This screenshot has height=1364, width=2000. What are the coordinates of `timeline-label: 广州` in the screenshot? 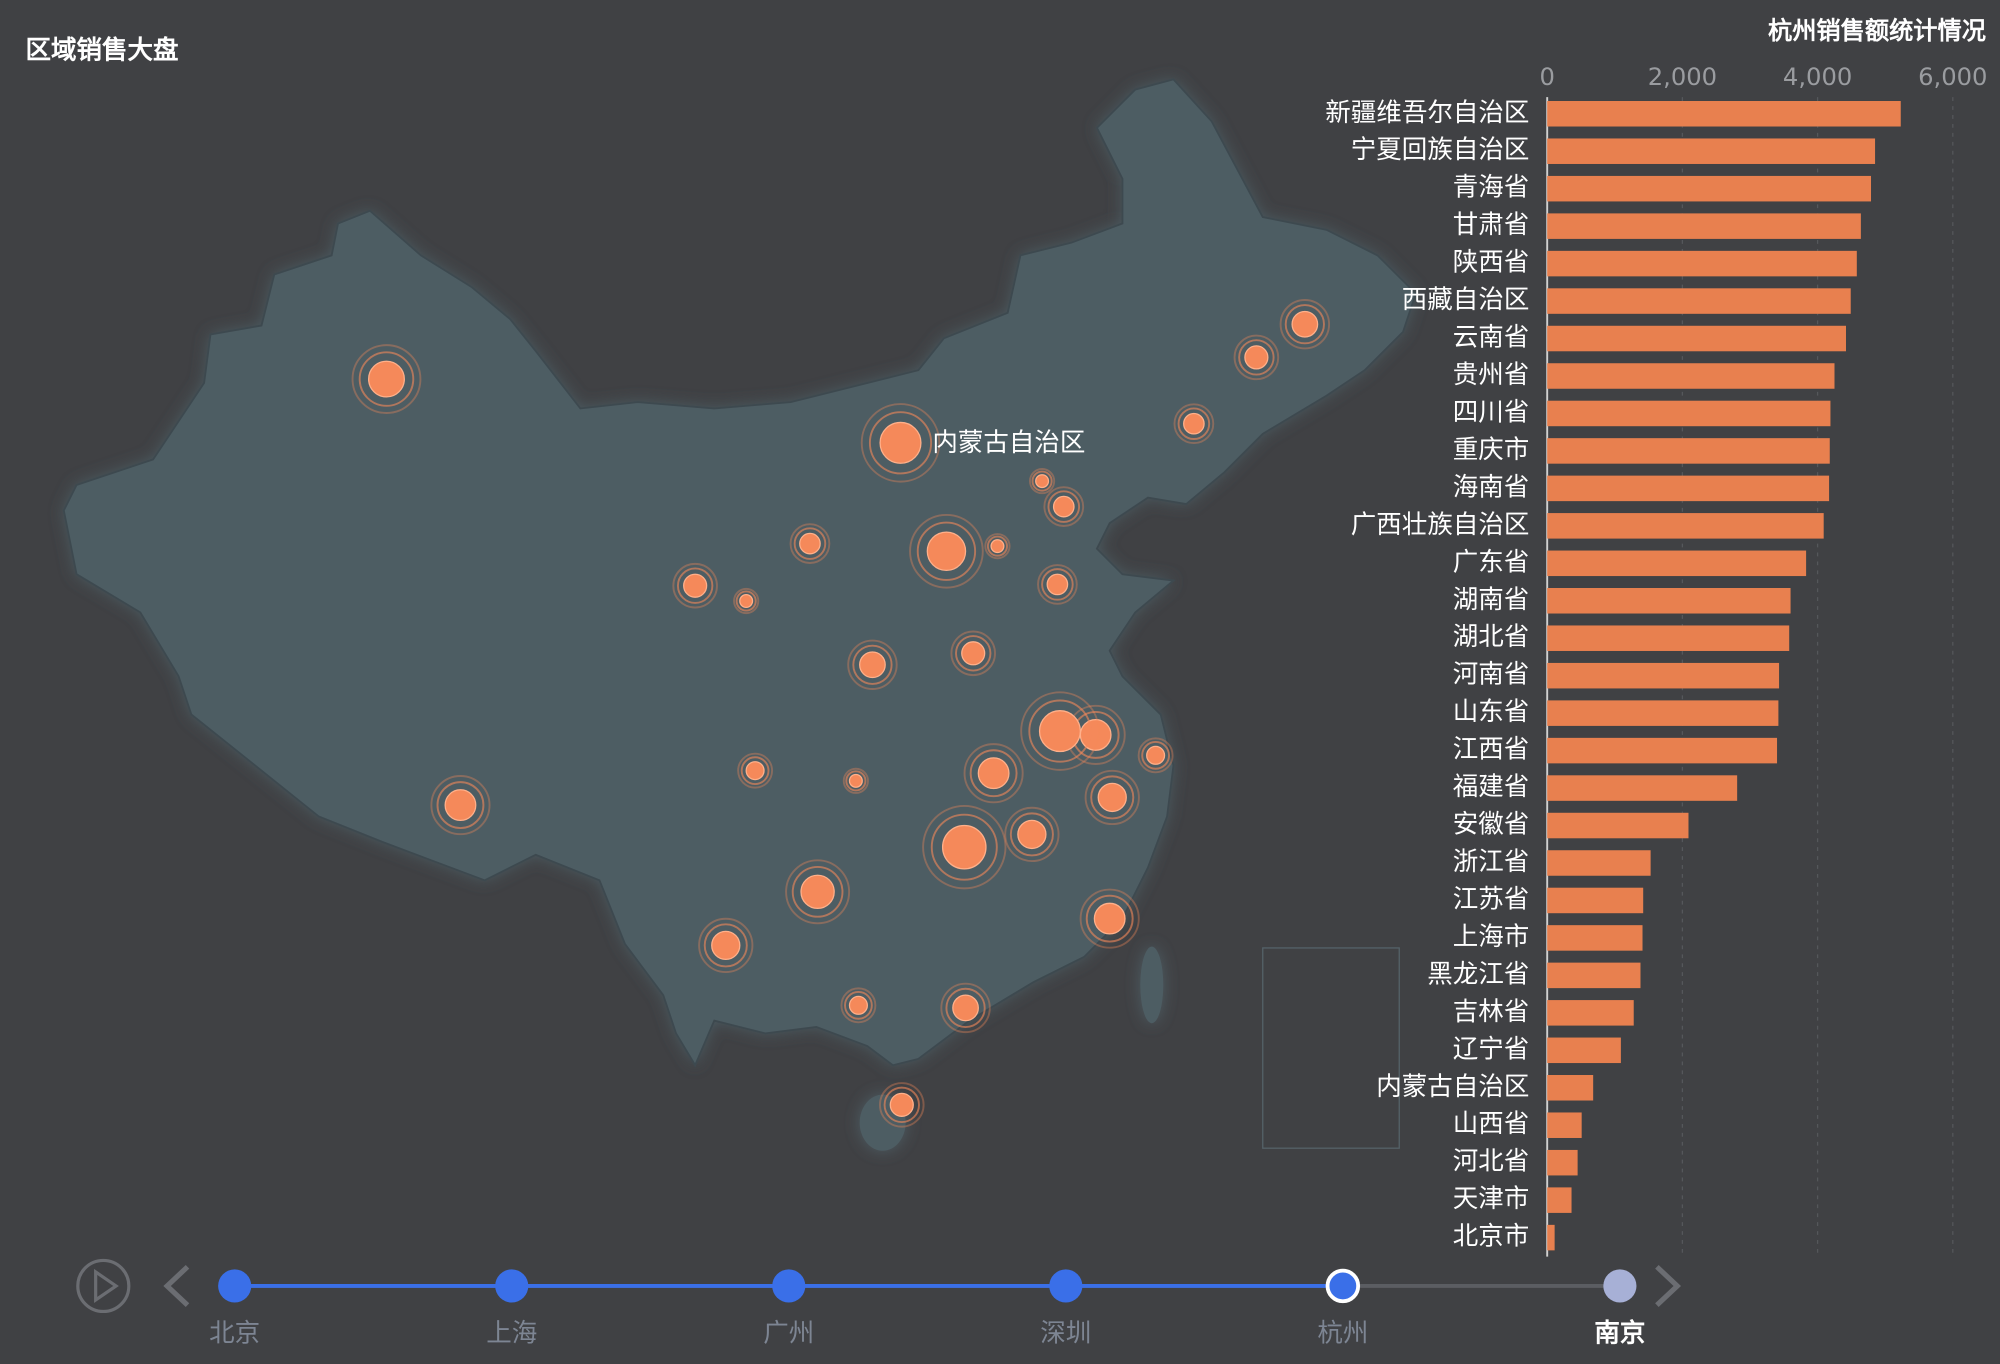 It's located at (788, 1333).